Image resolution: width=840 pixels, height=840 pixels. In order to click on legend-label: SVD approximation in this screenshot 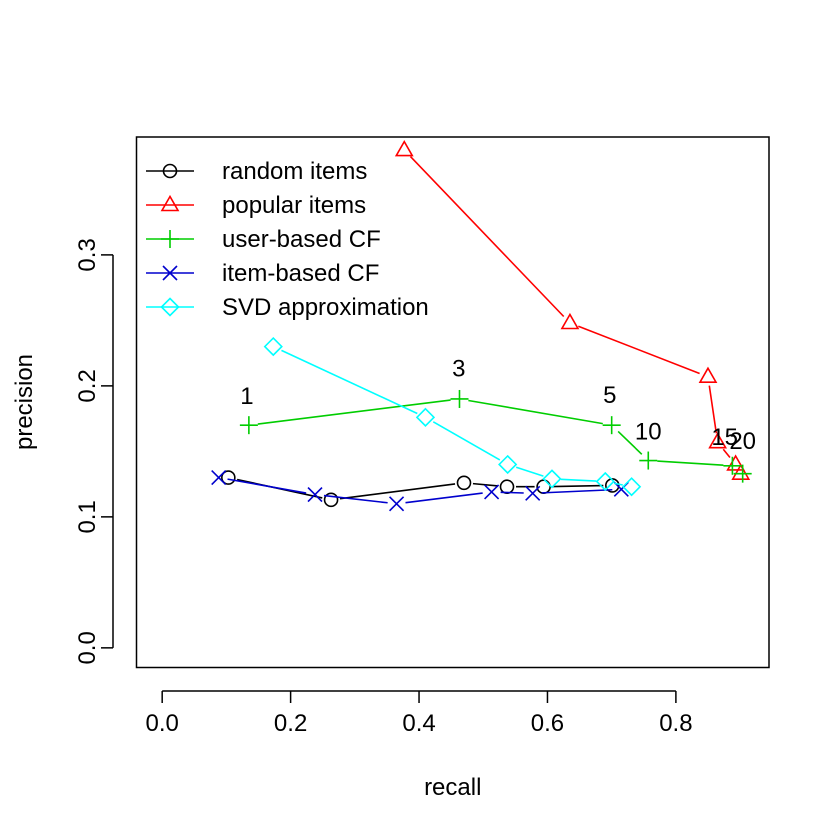, I will do `click(325, 307)`.